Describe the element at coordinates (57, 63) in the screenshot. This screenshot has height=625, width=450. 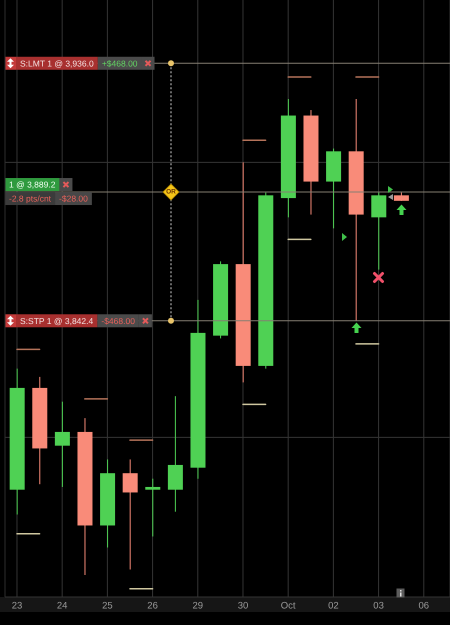
I see `ref-line-label: S:LMT 1 @ 3,936.0` at that location.